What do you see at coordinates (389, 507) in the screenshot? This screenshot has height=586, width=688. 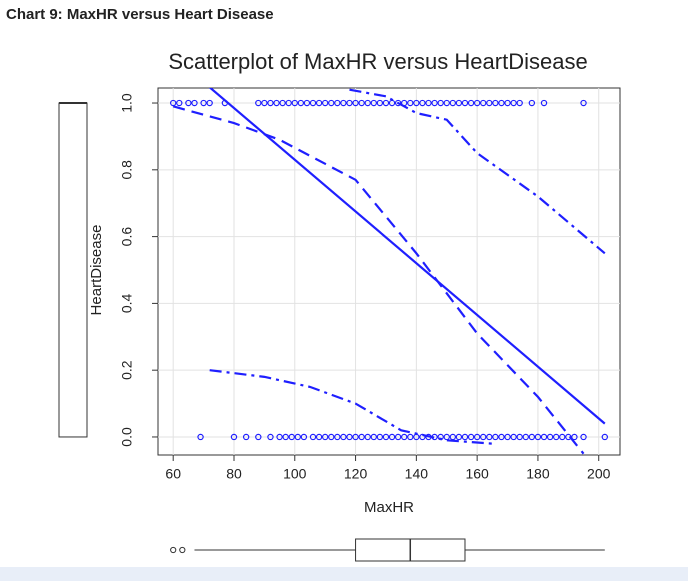 I see `x-axis-label: MaxHR` at bounding box center [389, 507].